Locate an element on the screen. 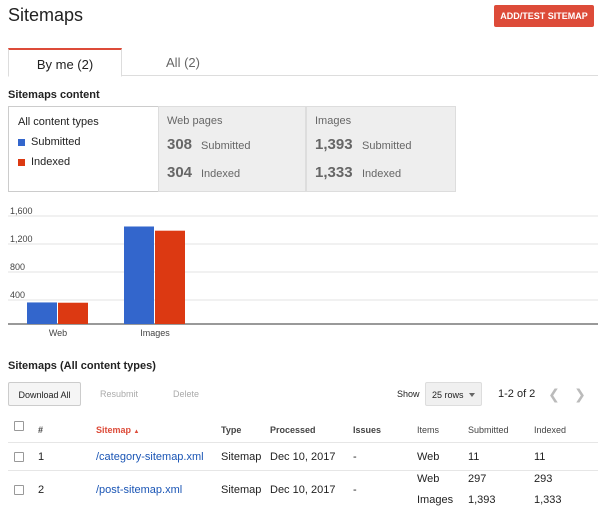 Image resolution: width=600 pixels, height=511 pixels. y-tick-label: 800 is located at coordinates (18, 267).